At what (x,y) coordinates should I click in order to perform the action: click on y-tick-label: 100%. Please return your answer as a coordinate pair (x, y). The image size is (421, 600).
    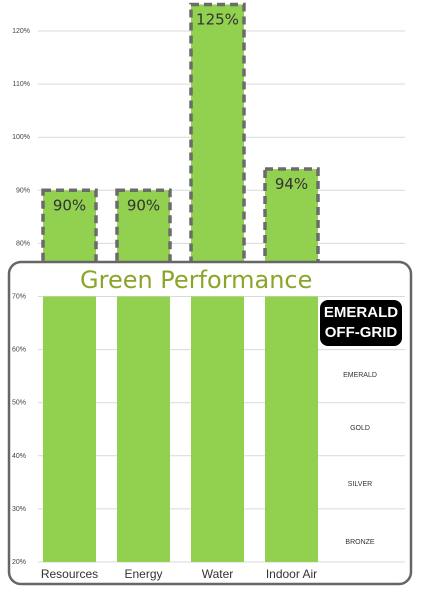
    Looking at the image, I should click on (21, 137).